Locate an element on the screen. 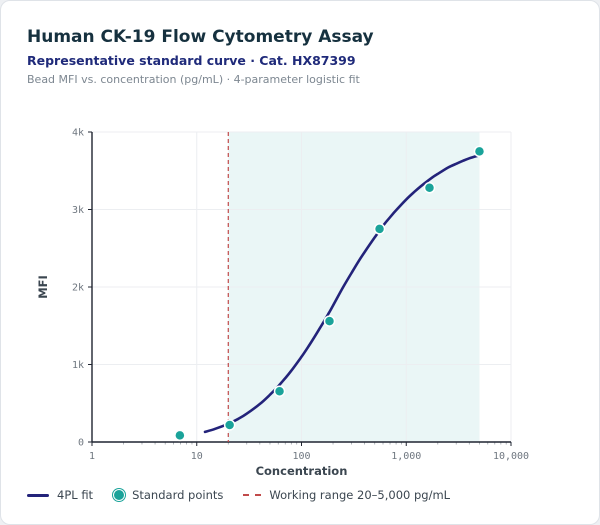  legend-item-range: Working range 20–5,000 pg/mL is located at coordinates (346, 495).